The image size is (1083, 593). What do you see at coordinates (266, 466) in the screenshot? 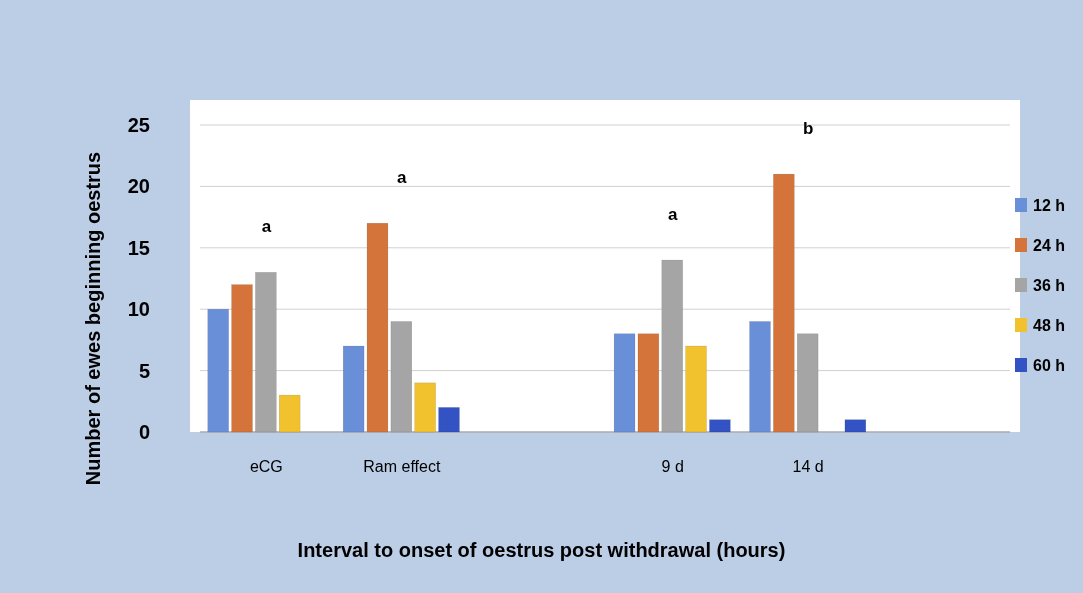
I see `x-tick-label: eCG` at bounding box center [266, 466].